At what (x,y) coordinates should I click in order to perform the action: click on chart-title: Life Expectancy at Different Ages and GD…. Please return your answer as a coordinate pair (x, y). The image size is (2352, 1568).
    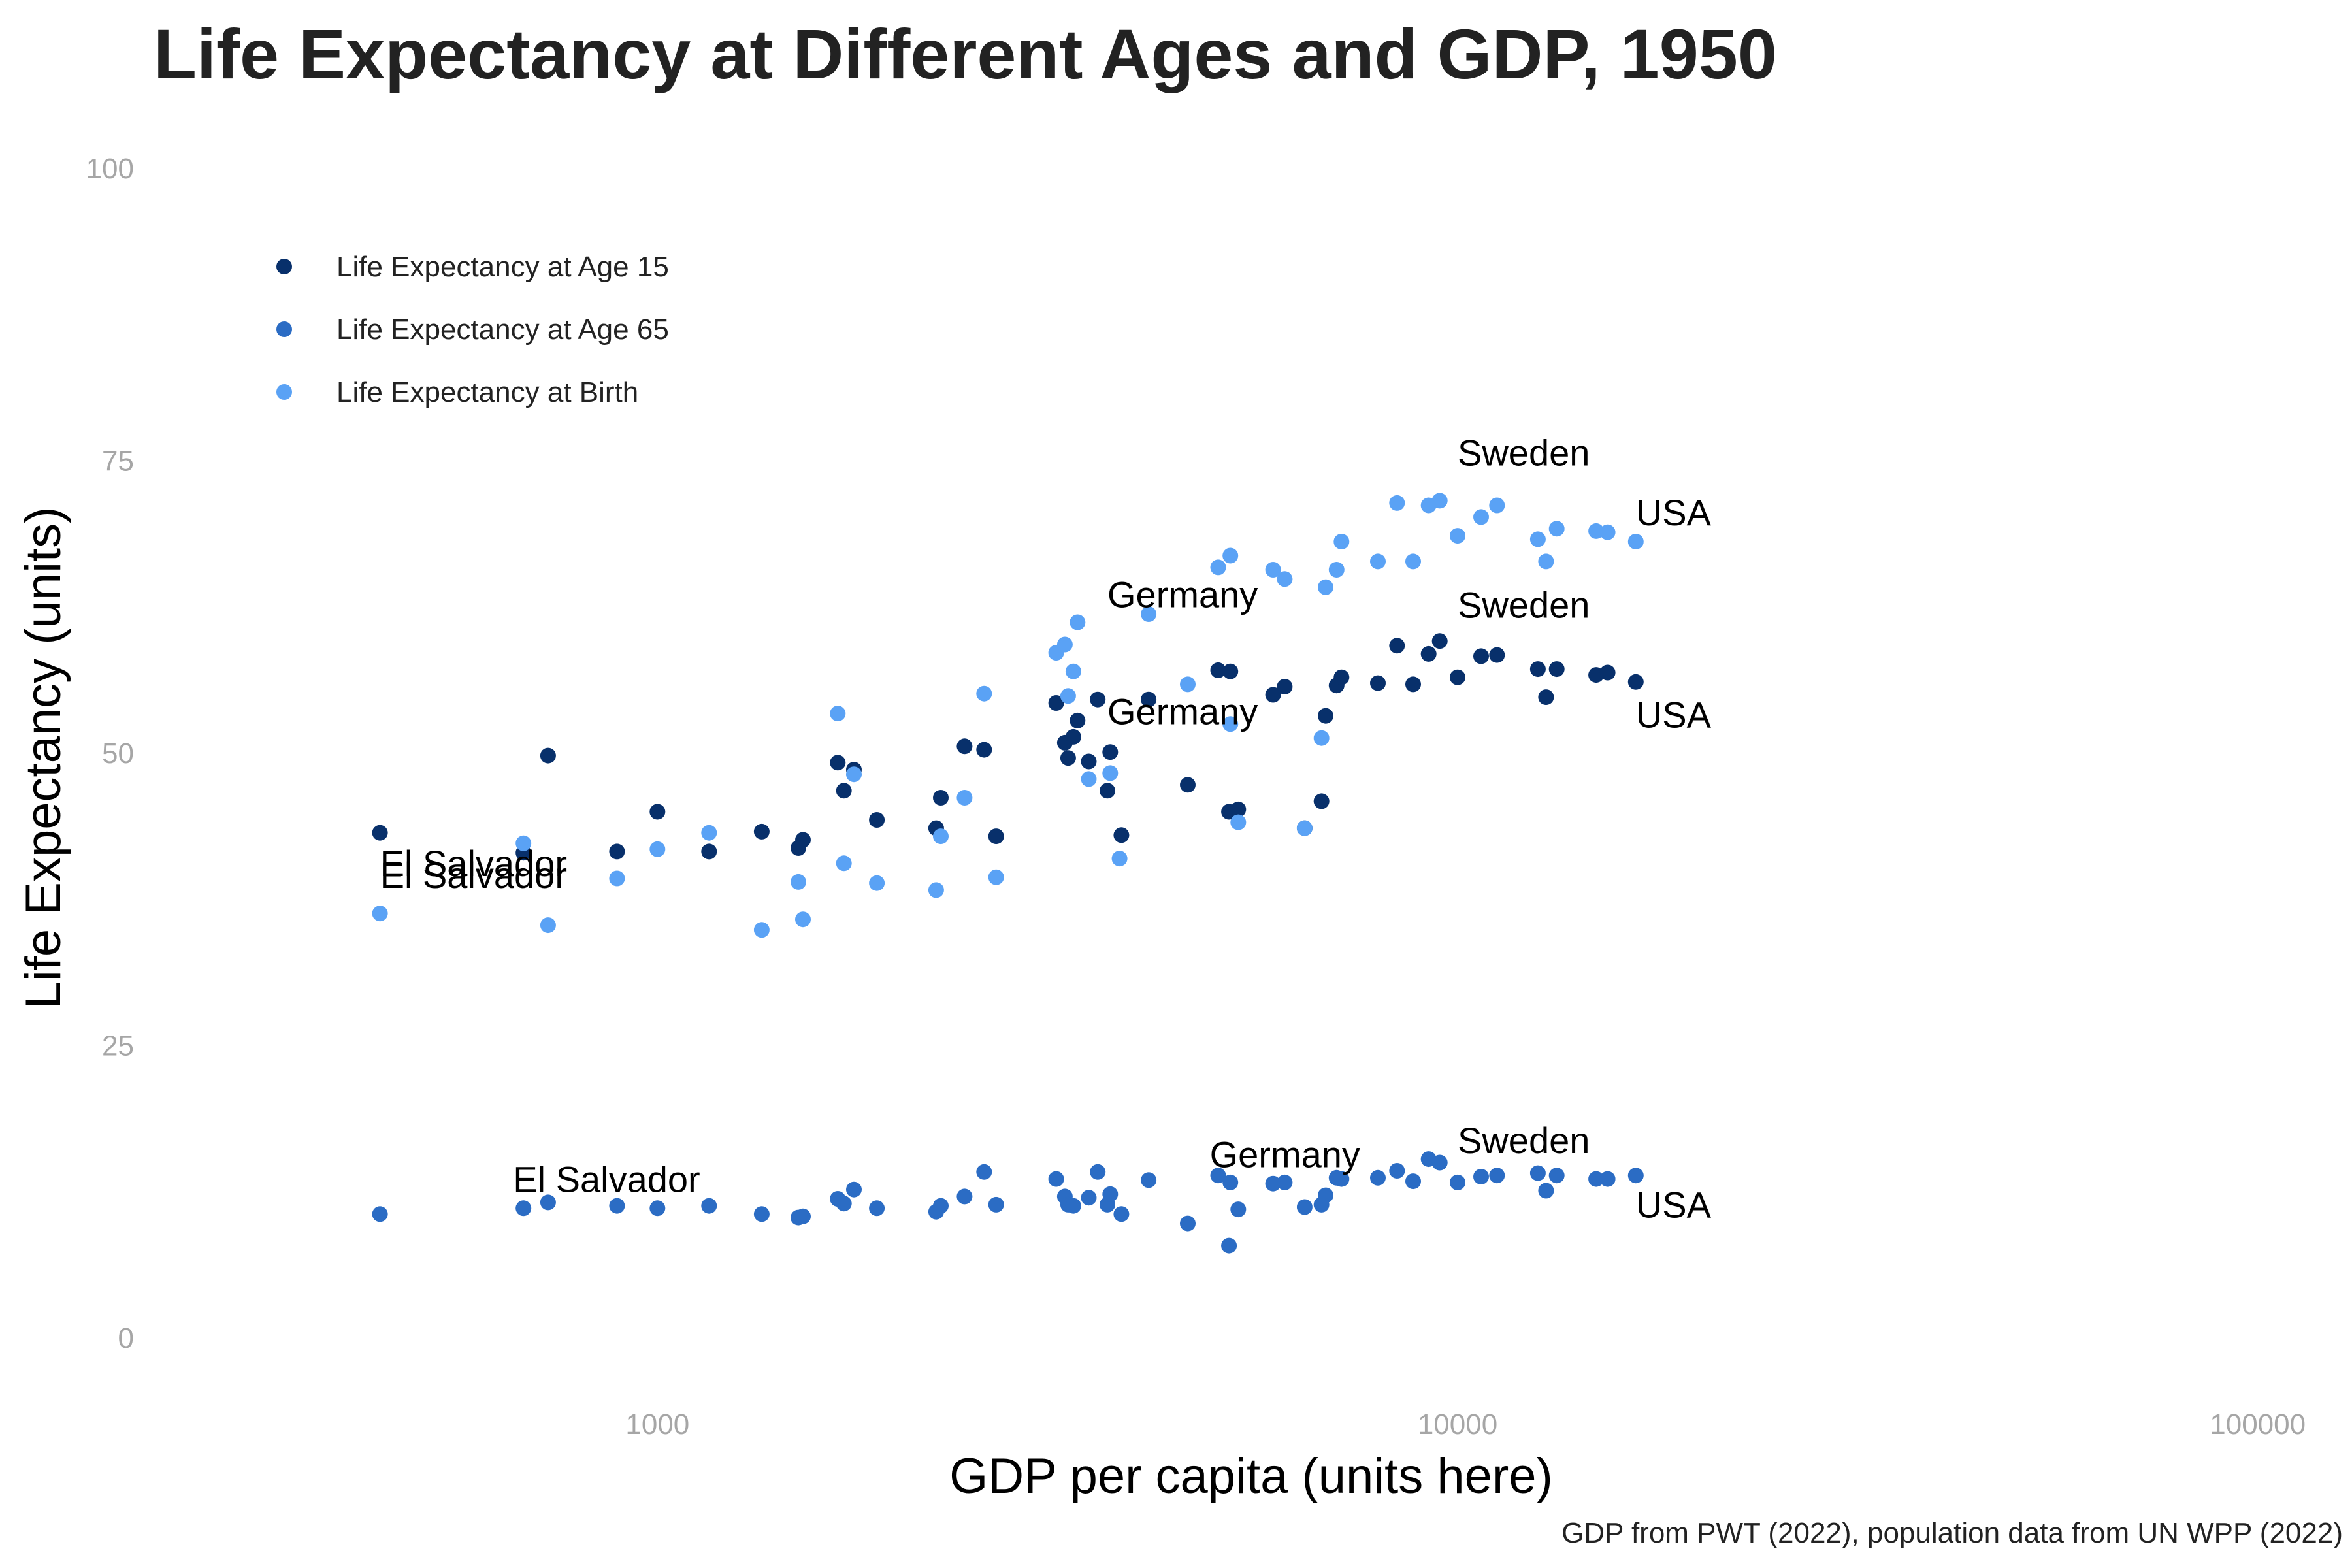
    Looking at the image, I should click on (965, 53).